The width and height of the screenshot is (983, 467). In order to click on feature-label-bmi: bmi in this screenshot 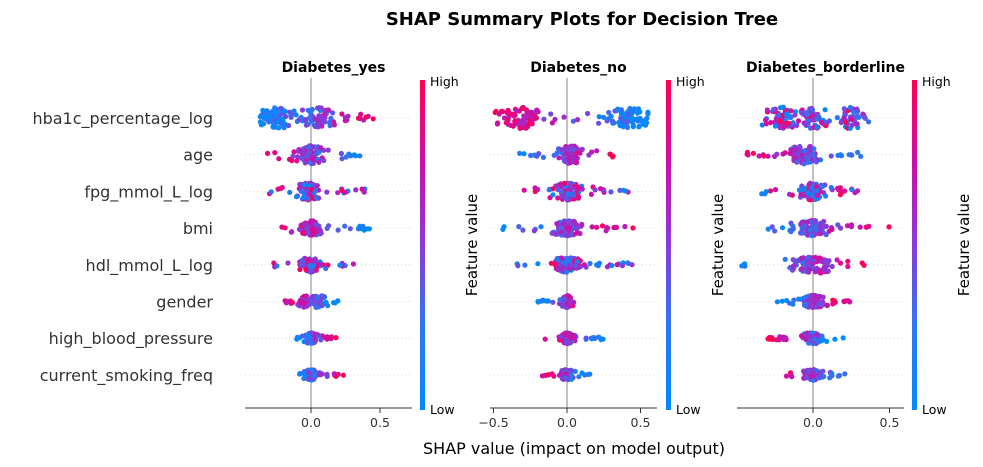, I will do `click(198, 228)`.